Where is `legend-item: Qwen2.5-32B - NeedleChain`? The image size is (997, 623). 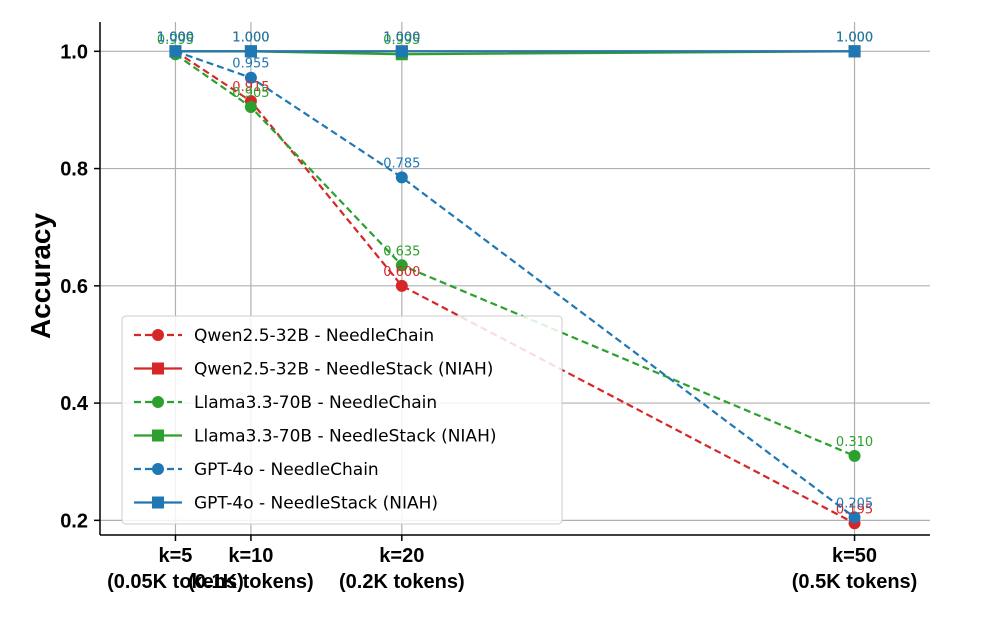
legend-item: Qwen2.5-32B - NeedleChain is located at coordinates (284, 336).